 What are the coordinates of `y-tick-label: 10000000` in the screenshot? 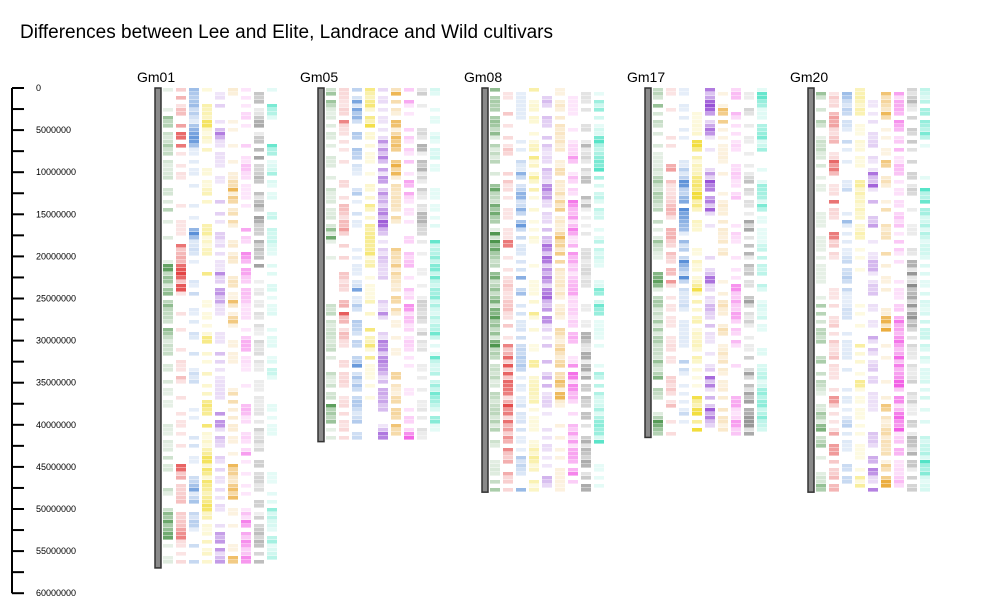 It's located at (56, 172).